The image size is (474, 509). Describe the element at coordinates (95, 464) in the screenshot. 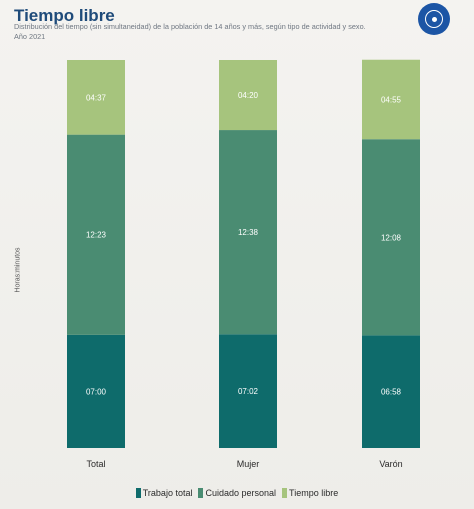

I see `x-tick-label-total: Total` at that location.